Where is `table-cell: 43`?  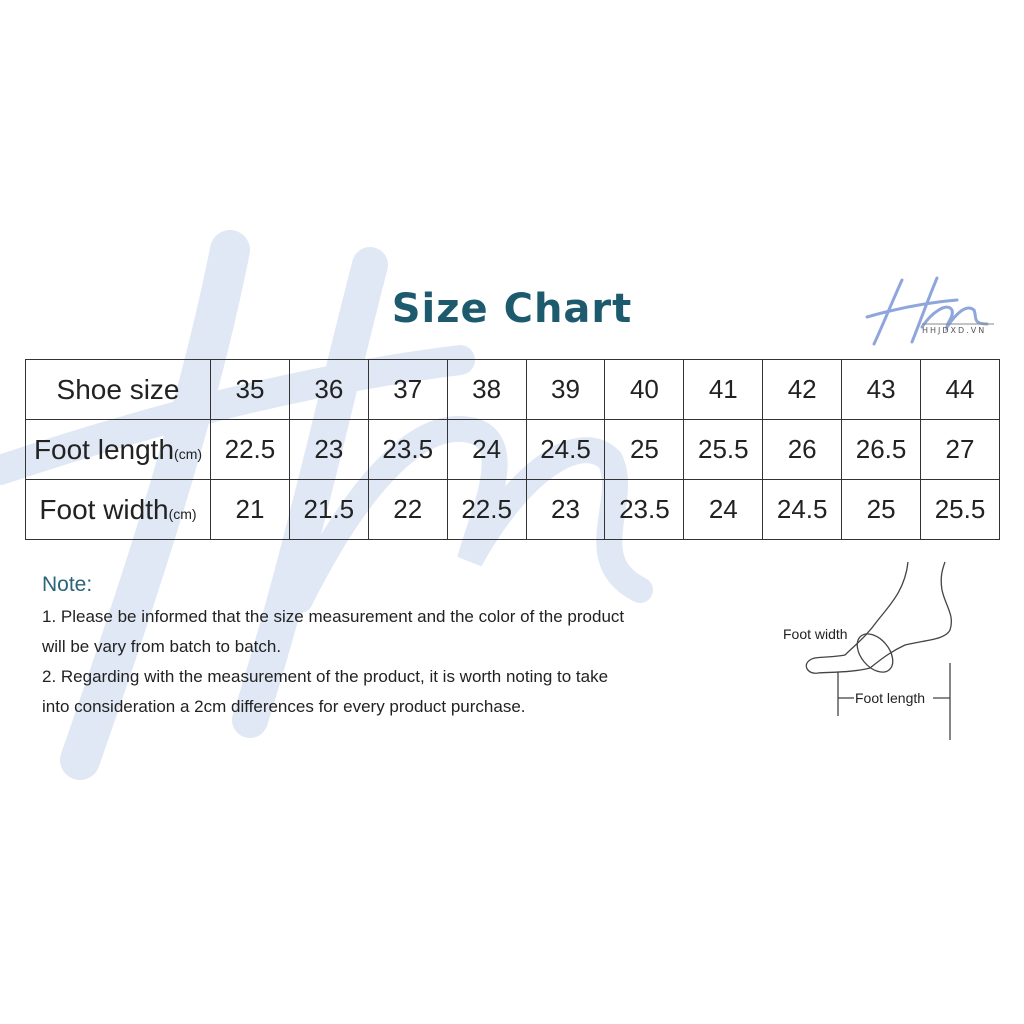
table-cell: 43 is located at coordinates (881, 389).